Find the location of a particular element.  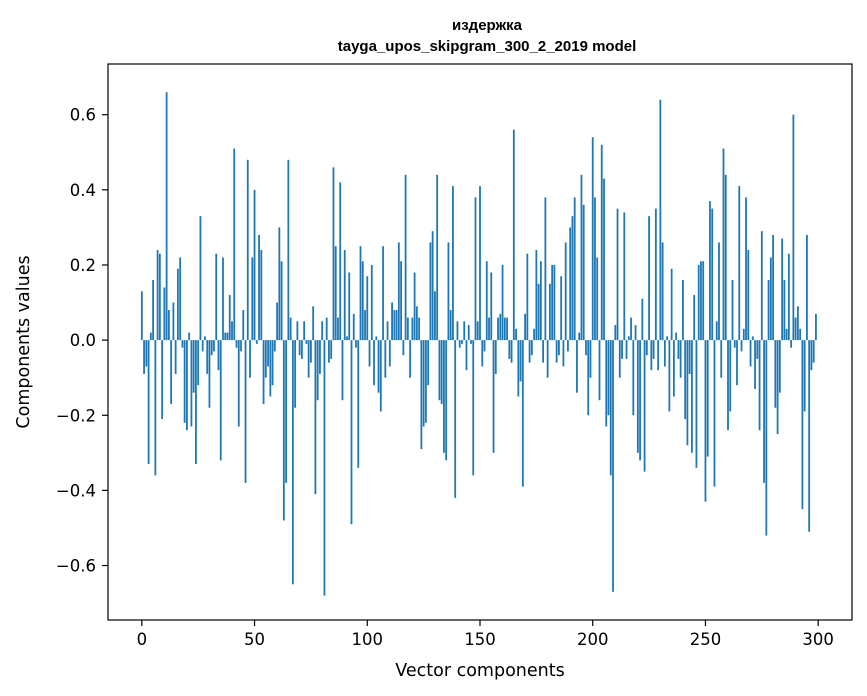

x-tick-label: 50 is located at coordinates (254, 639).